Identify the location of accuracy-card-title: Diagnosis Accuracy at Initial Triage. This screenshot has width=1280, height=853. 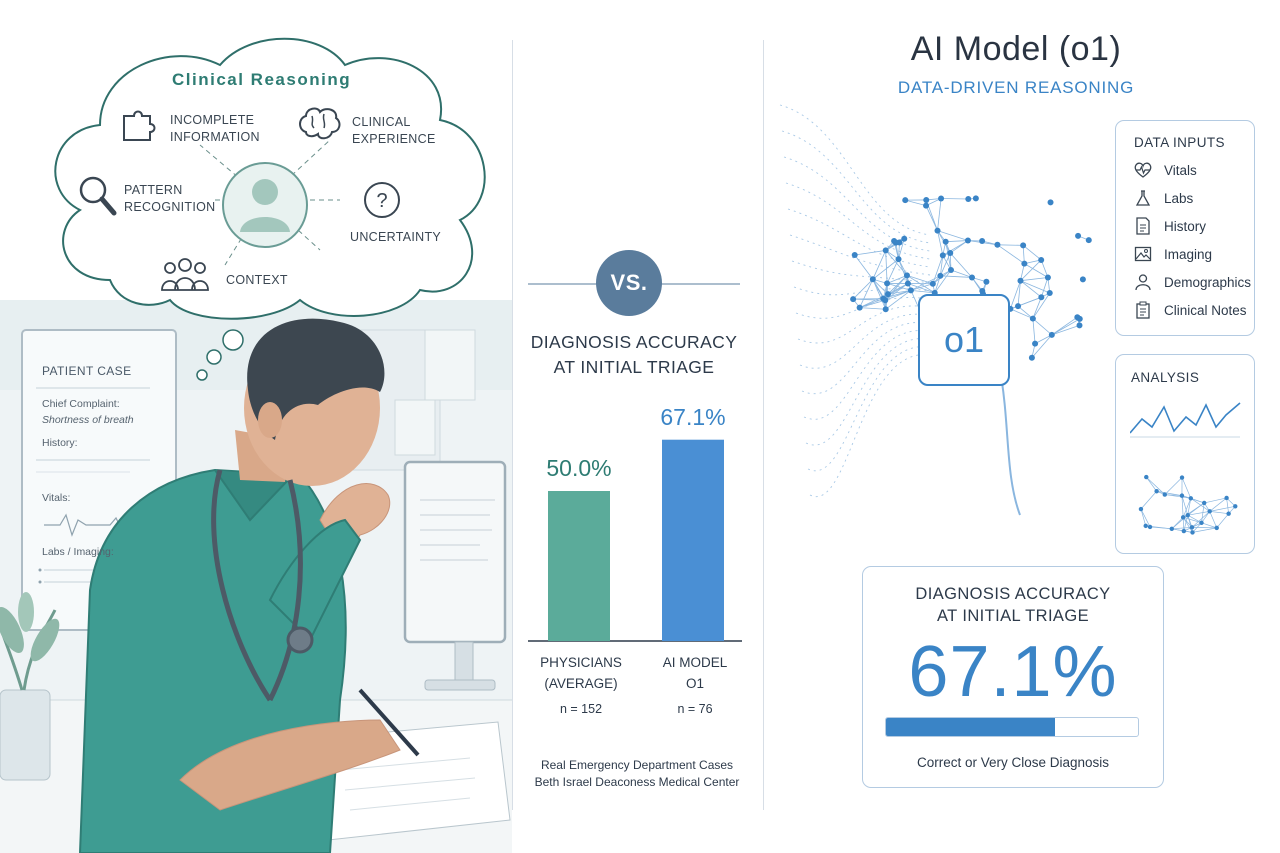
(1013, 605).